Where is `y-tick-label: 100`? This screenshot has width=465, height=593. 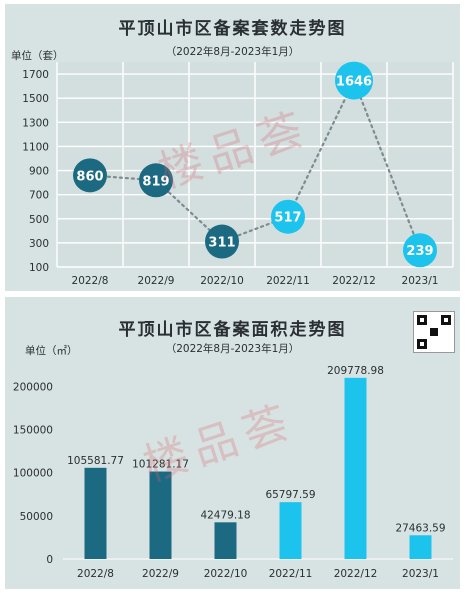 y-tick-label: 100 is located at coordinates (39, 268).